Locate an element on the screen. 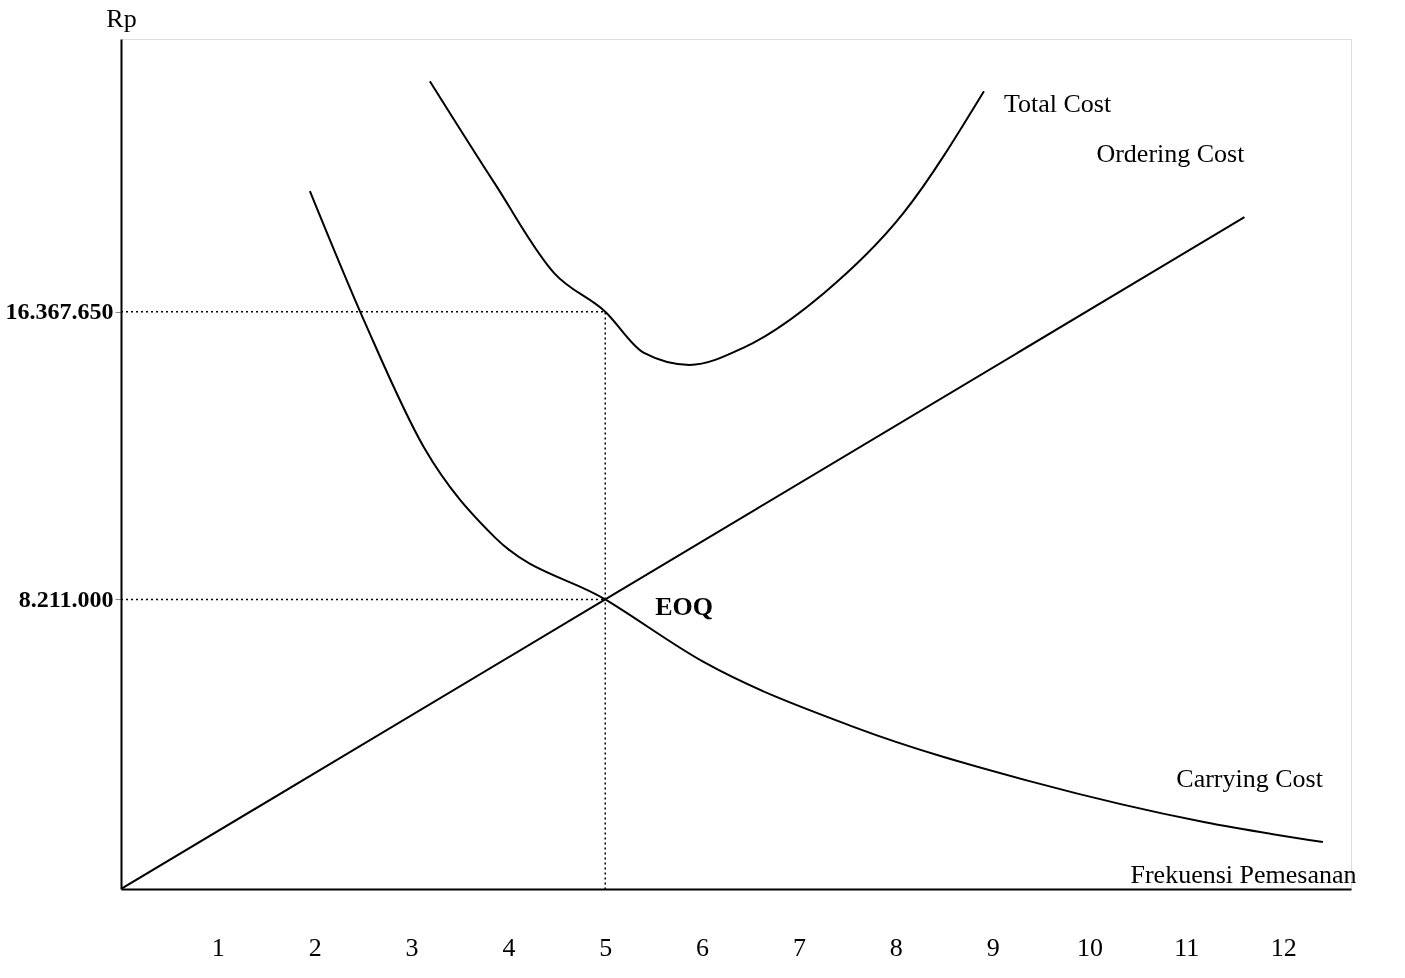  x-tick-label: 1 is located at coordinates (218, 947).